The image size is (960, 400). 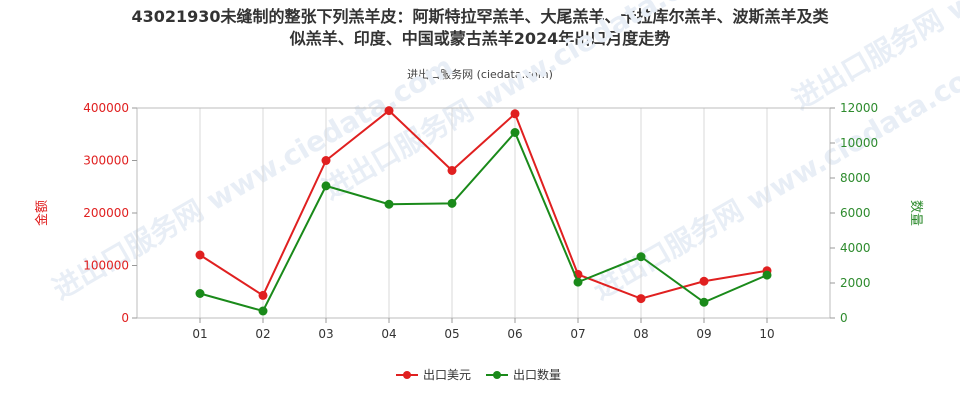 I want to click on x-axis-tick-label: 09, so click(x=703, y=334).